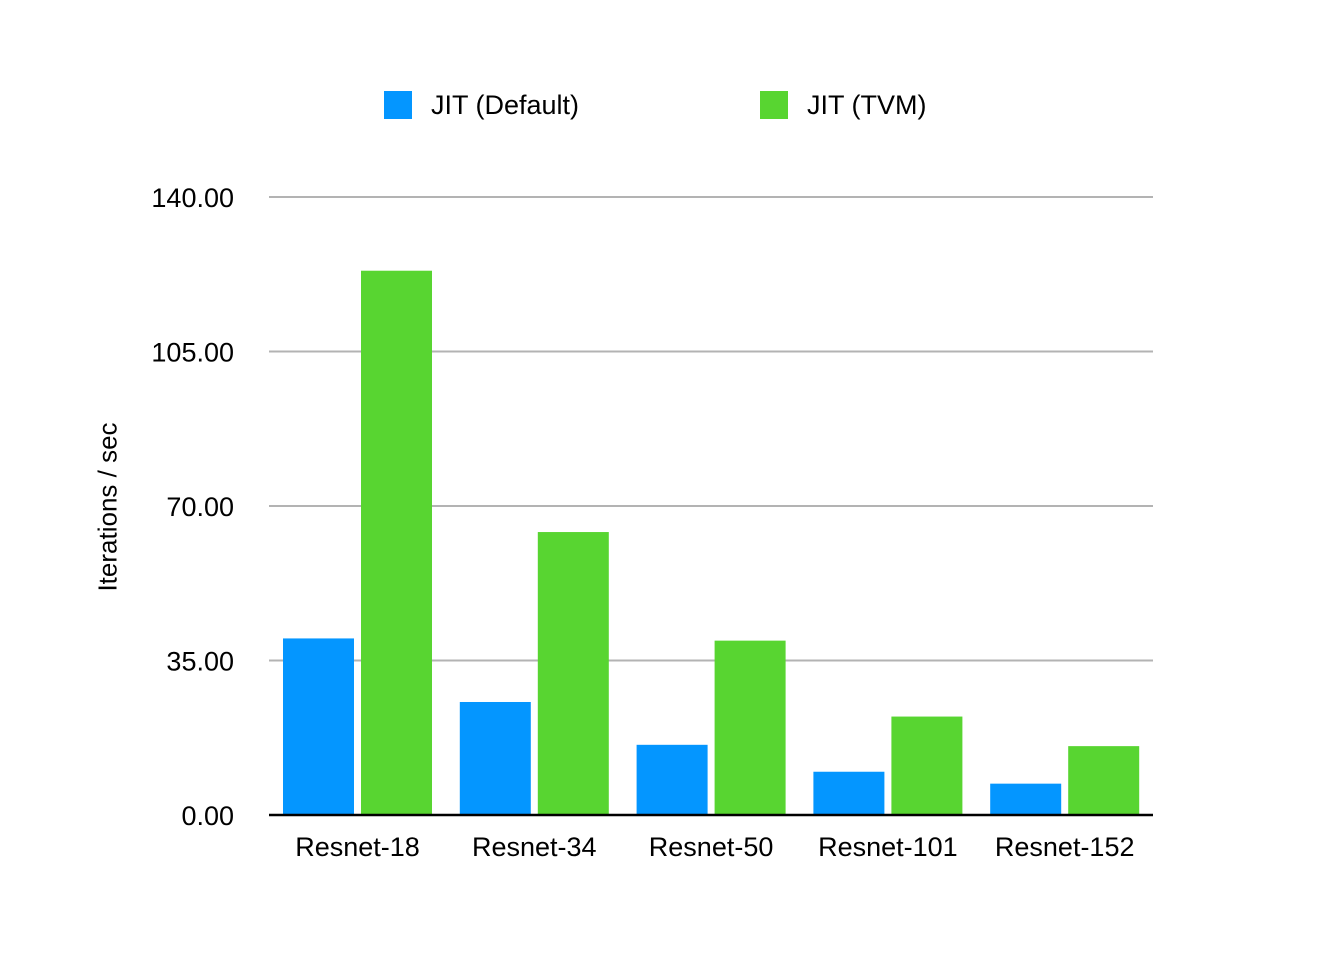 This screenshot has width=1335, height=953. What do you see at coordinates (192, 198) in the screenshot?
I see `y-tick-label: 140.00` at bounding box center [192, 198].